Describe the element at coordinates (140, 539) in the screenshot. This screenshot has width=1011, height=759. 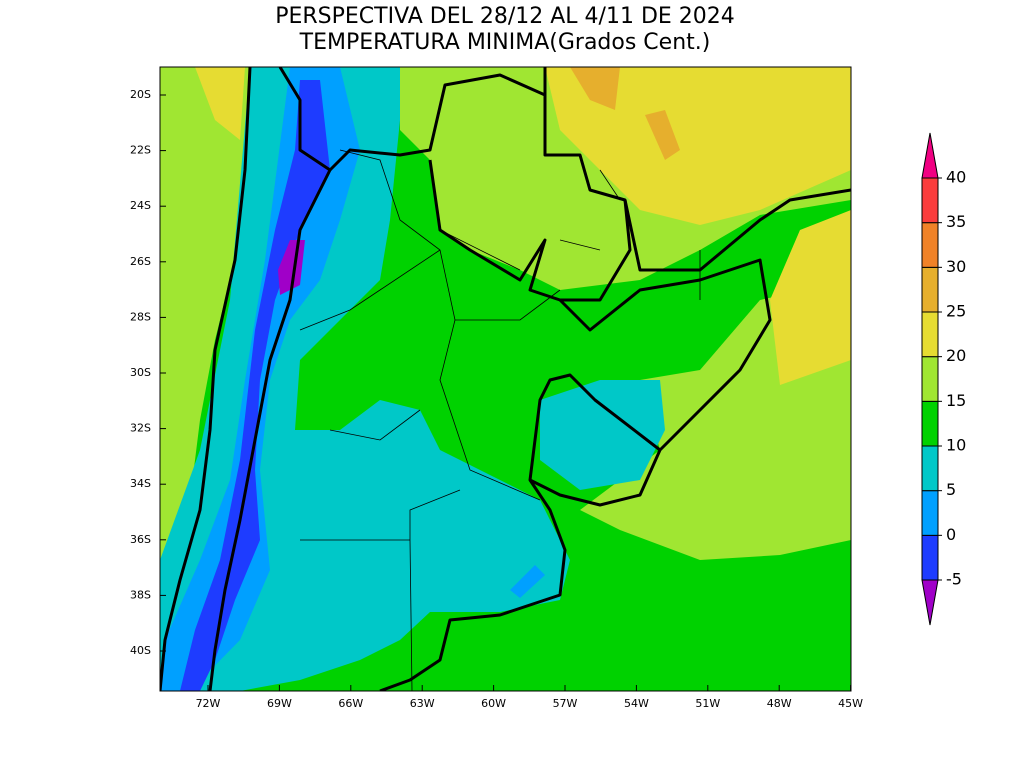
I see `lat-label: 36S` at that location.